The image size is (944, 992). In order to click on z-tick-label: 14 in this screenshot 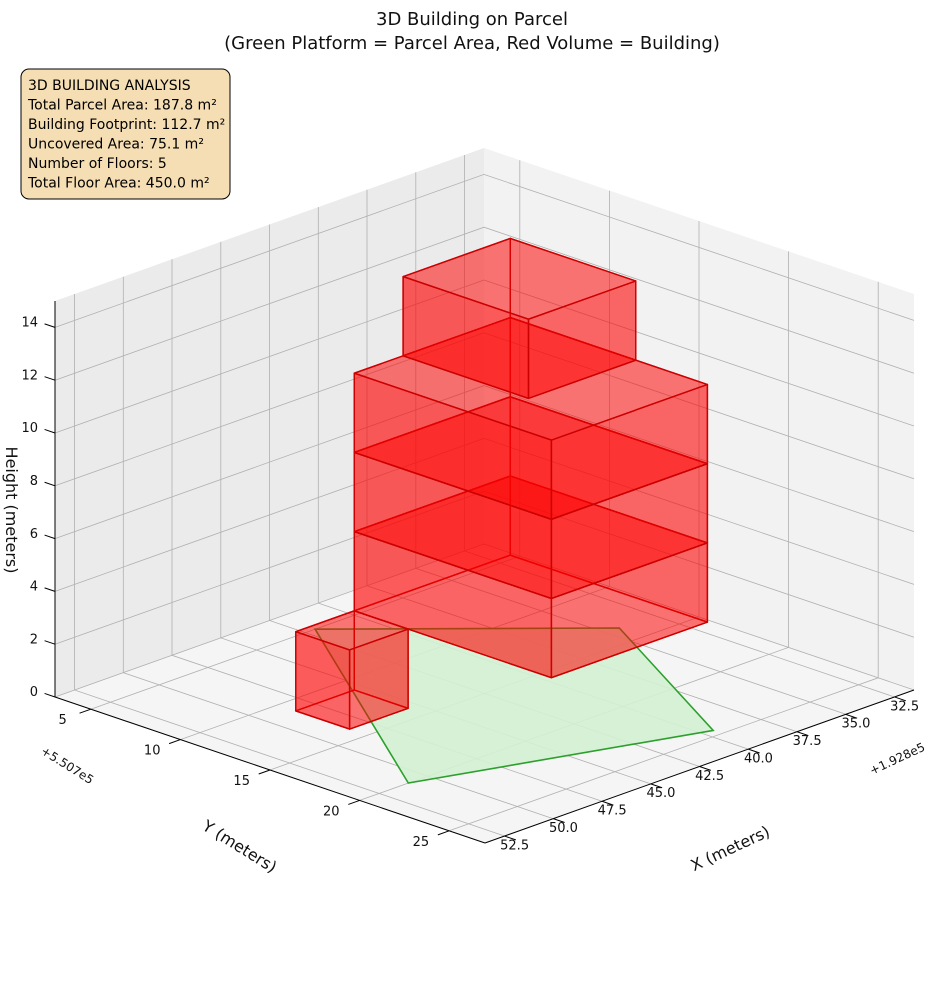, I will do `click(29, 323)`.